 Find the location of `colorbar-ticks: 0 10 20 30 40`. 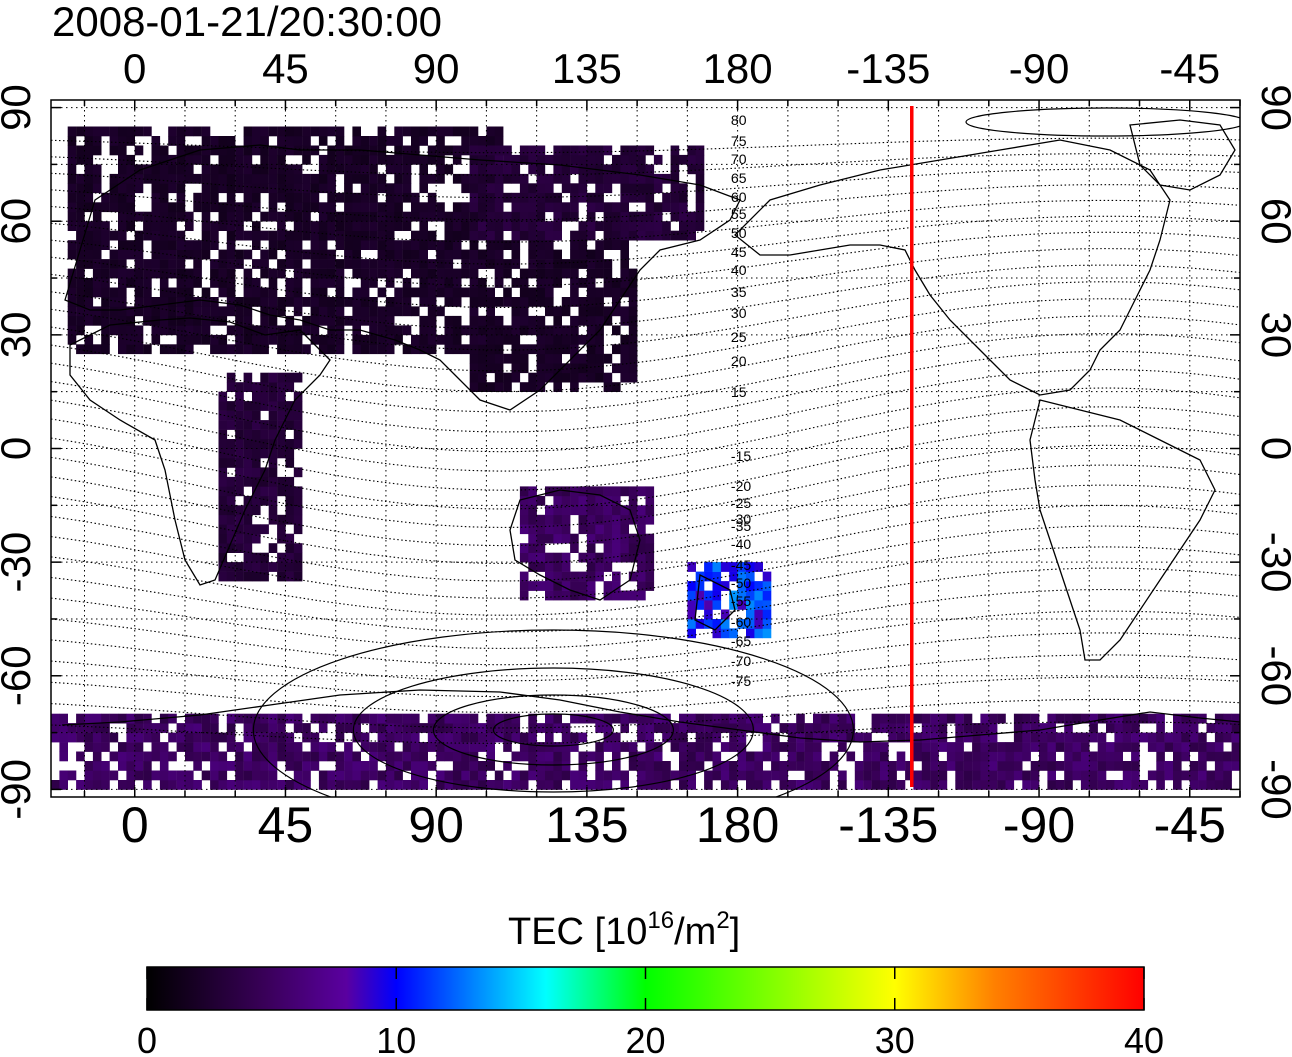

colorbar-ticks: 0 10 20 30 40 is located at coordinates (650, 1012).